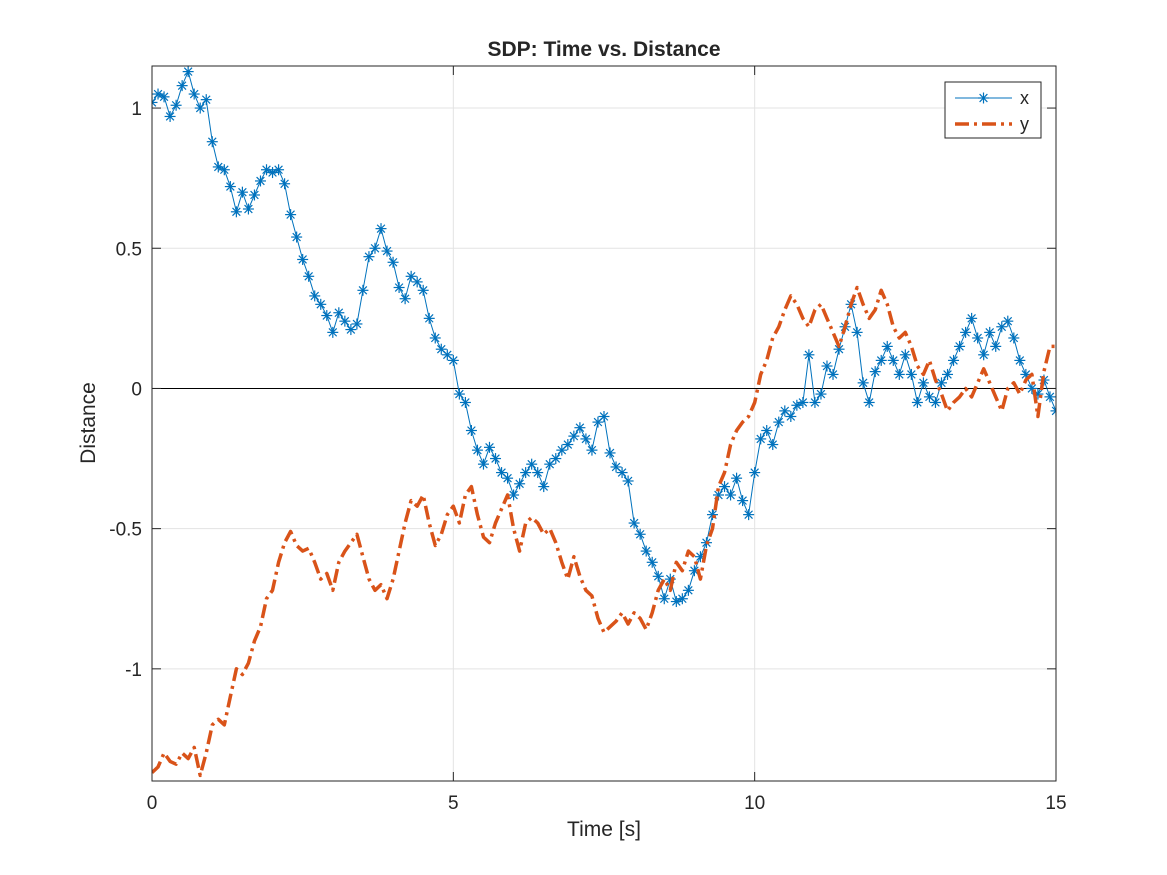 Image resolution: width=1167 pixels, height=875 pixels. I want to click on x-axis-label: Time [s], so click(604, 829).